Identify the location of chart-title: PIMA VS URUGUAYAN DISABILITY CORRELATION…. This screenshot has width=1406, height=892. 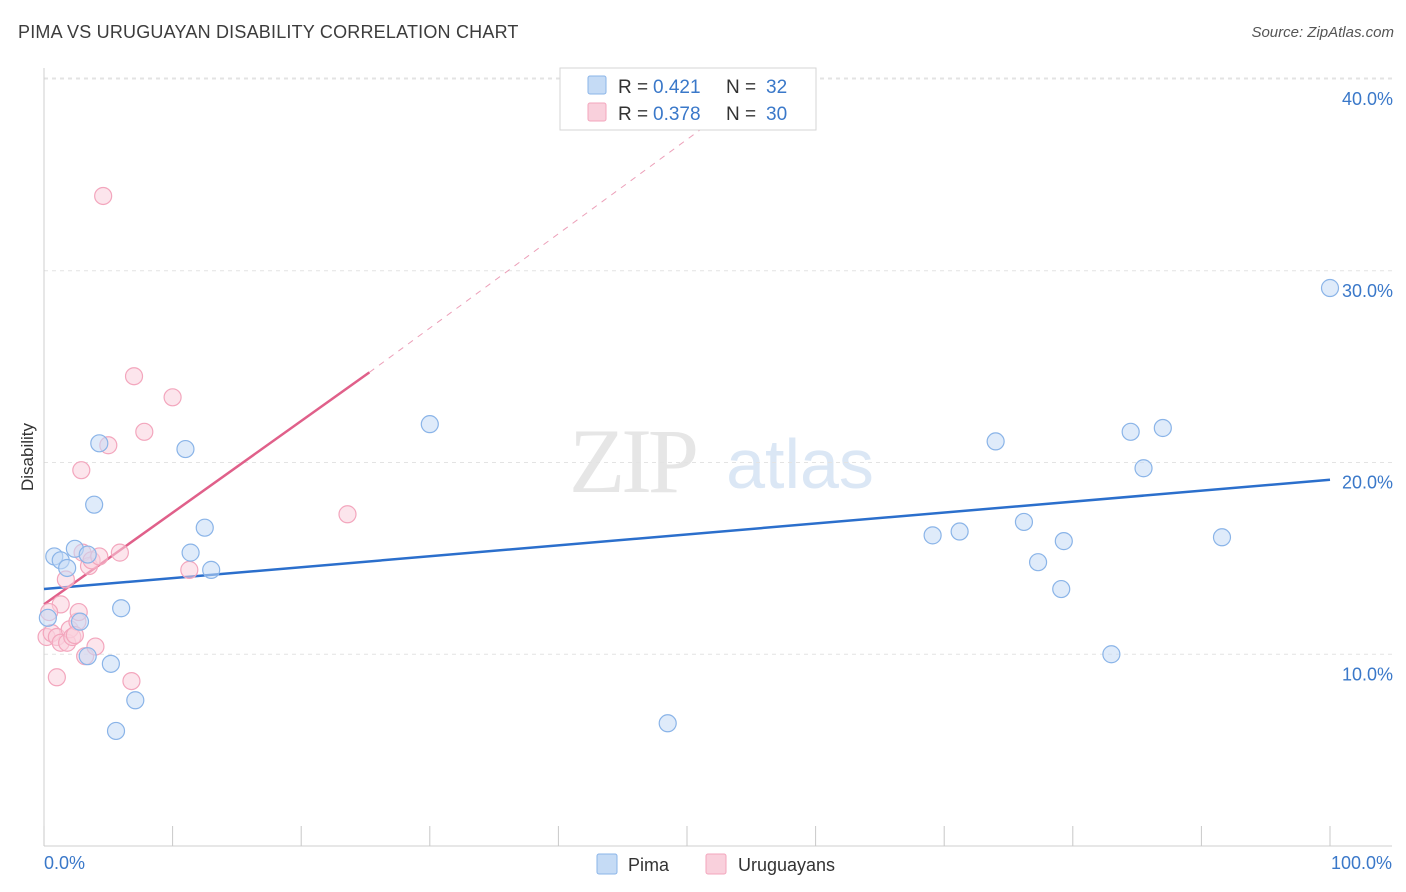
(268, 32).